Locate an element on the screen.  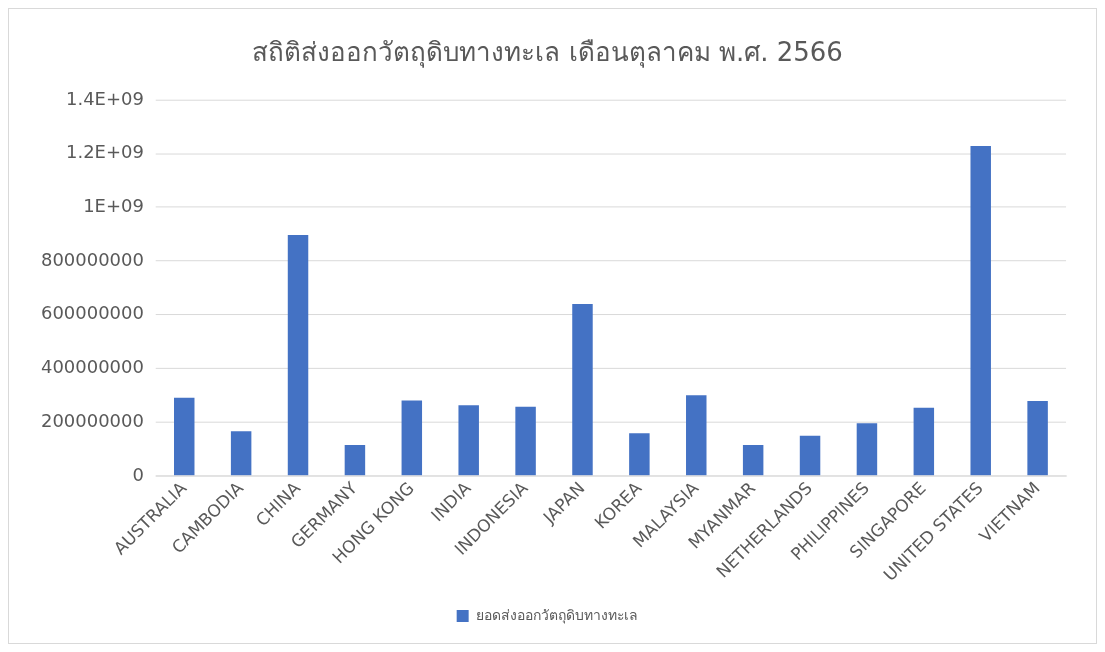
y-tick-label: 1.4E+09 is located at coordinates (105, 98).